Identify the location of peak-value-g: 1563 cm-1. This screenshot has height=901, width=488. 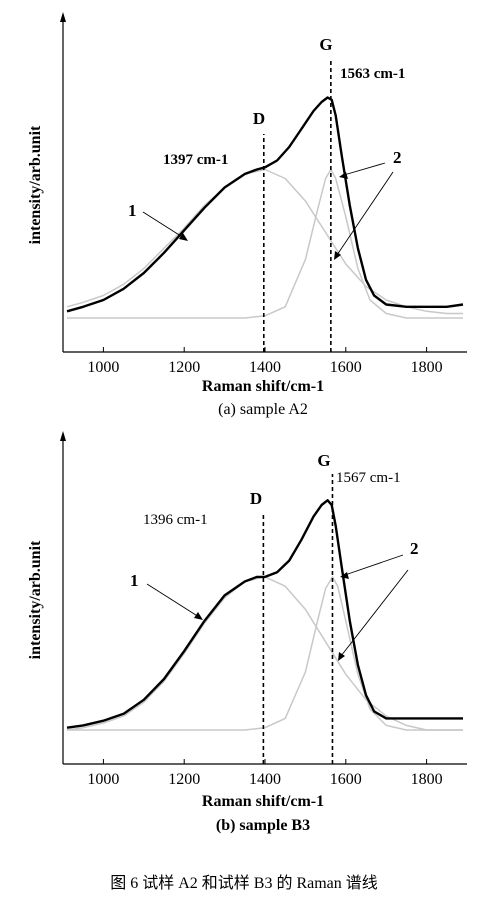
(372, 74).